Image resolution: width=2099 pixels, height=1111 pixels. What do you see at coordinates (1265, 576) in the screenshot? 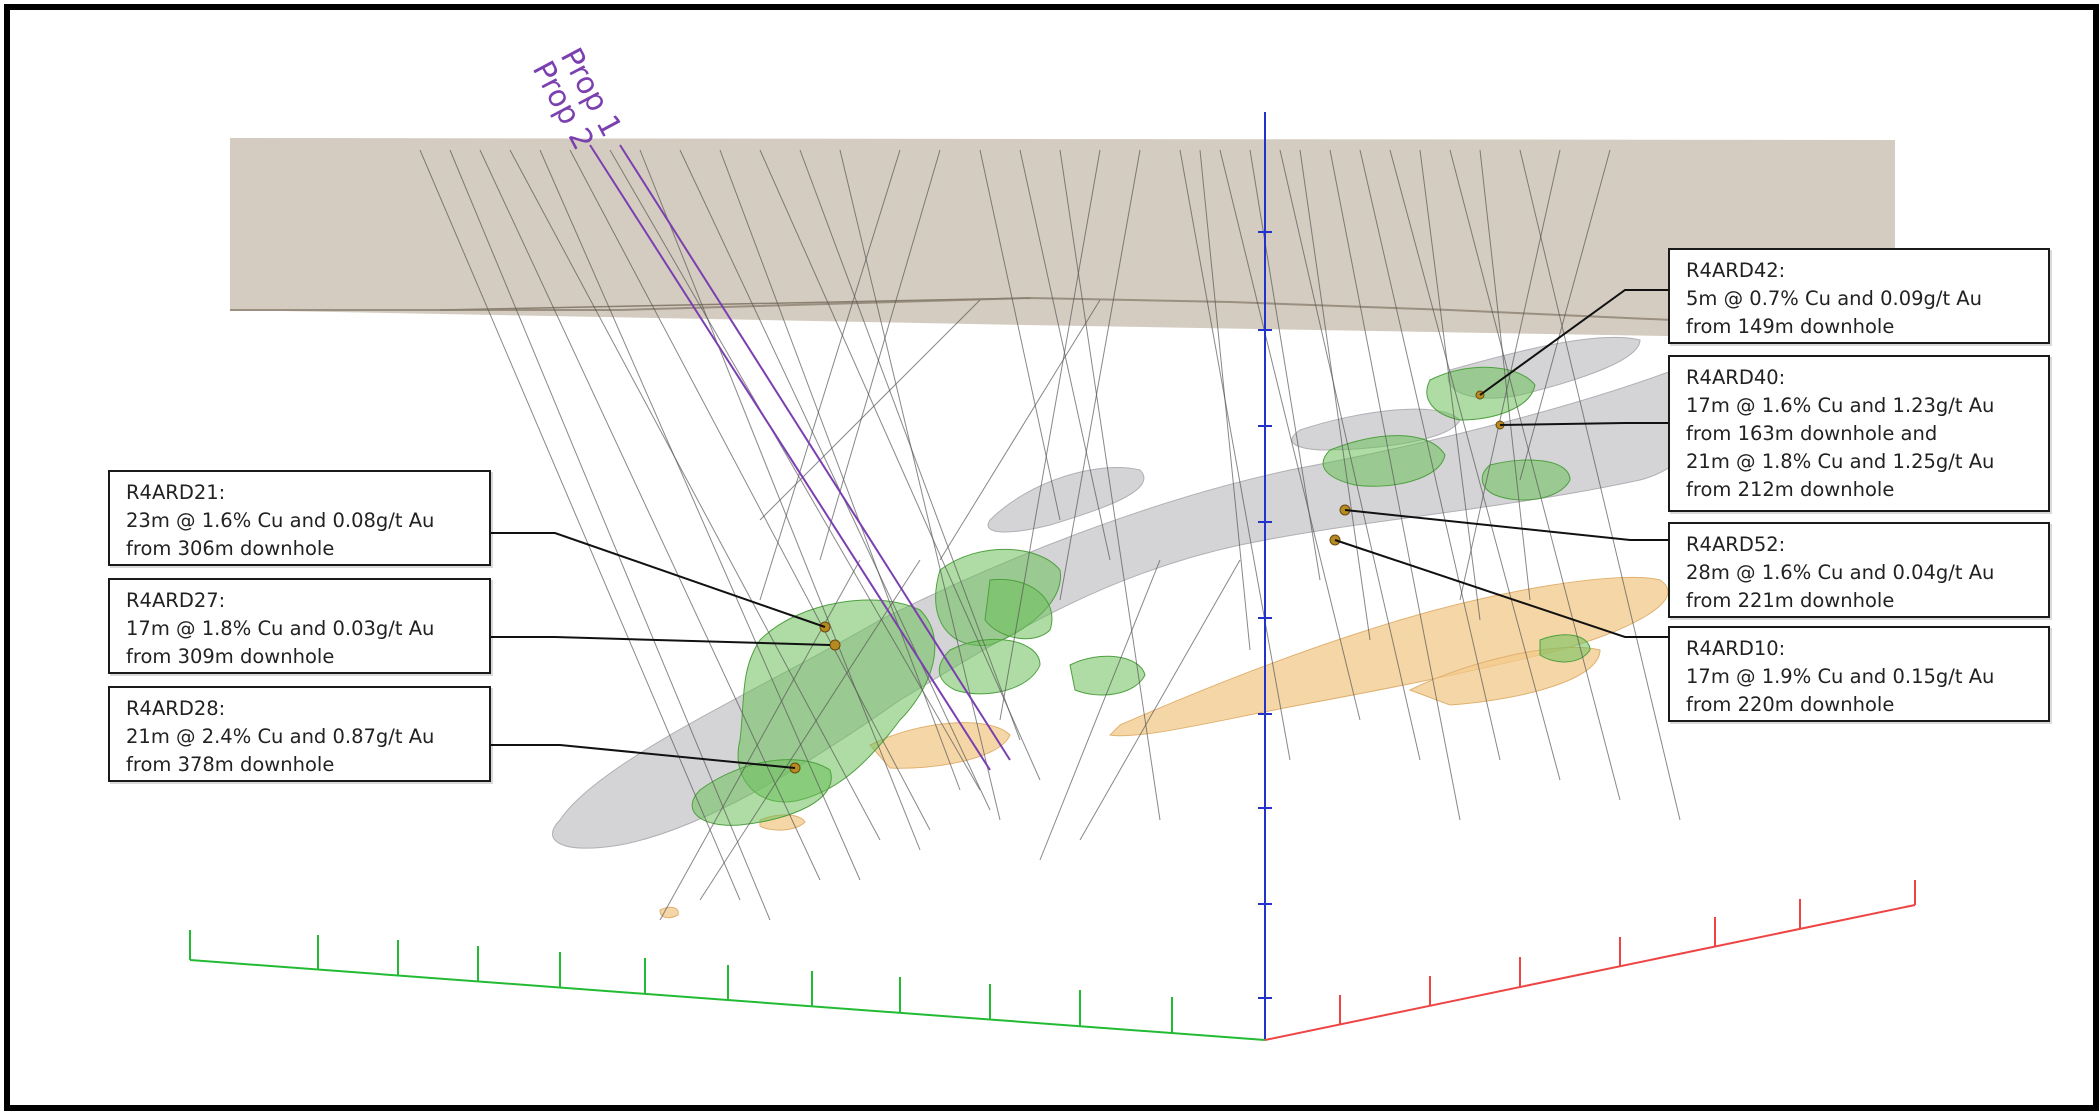
I see `vertical-axis` at bounding box center [1265, 576].